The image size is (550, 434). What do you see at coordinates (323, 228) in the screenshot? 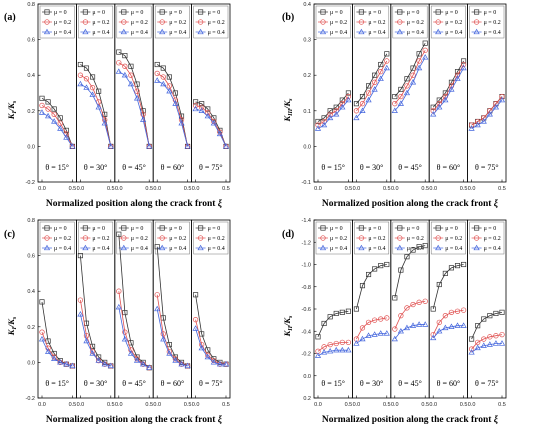
I see `legend-marker-square` at bounding box center [323, 228].